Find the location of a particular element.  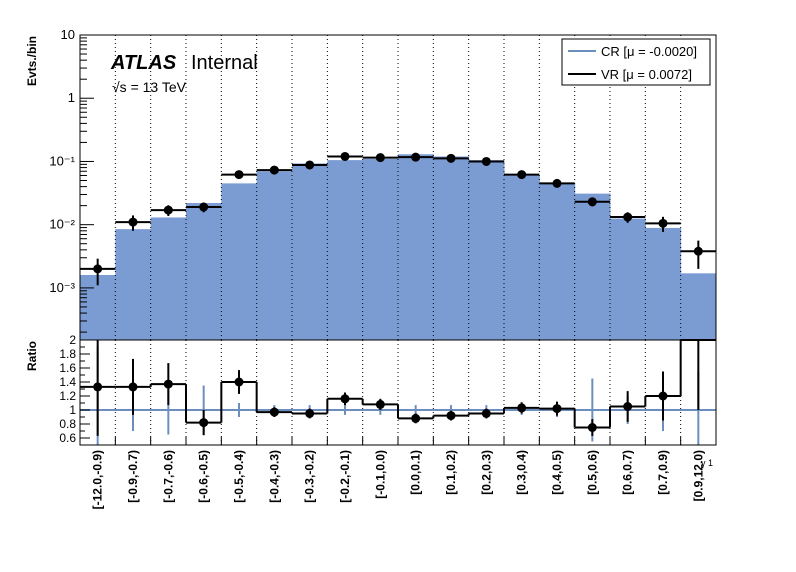

ratio-y-tick-label-7: 2 is located at coordinates (72, 340).